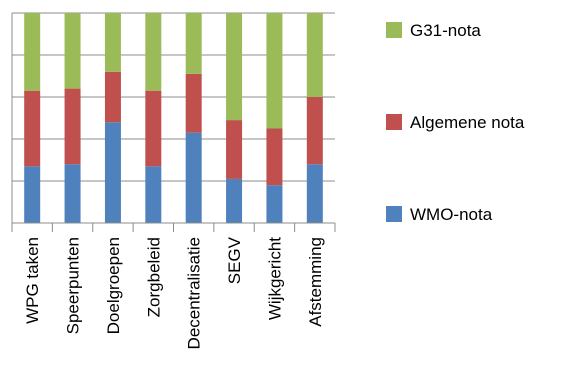  I want to click on category-label: Speerpunten, so click(73, 285).